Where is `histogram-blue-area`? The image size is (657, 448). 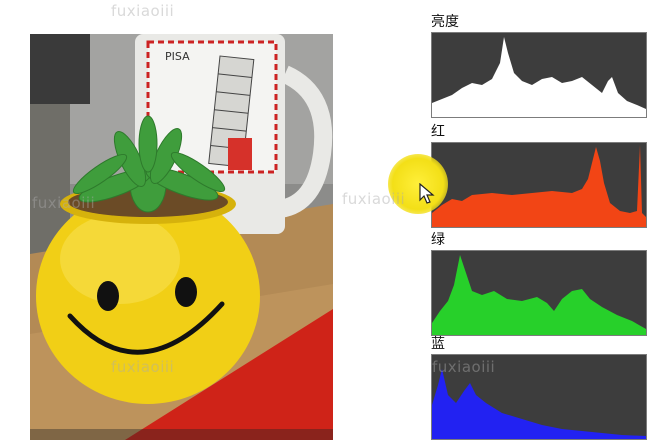
histogram-blue-area is located at coordinates (539, 404).